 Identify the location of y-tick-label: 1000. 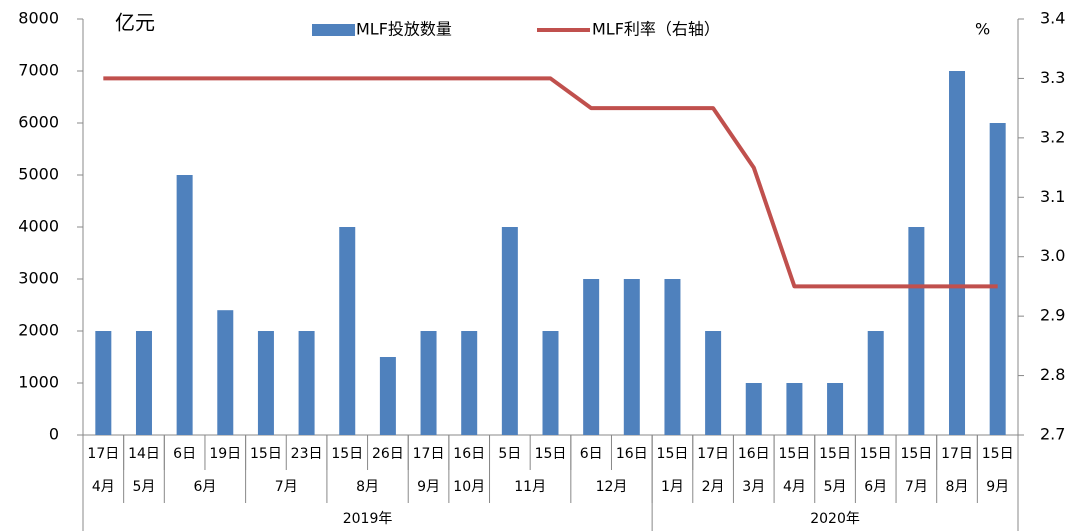
(38, 382).